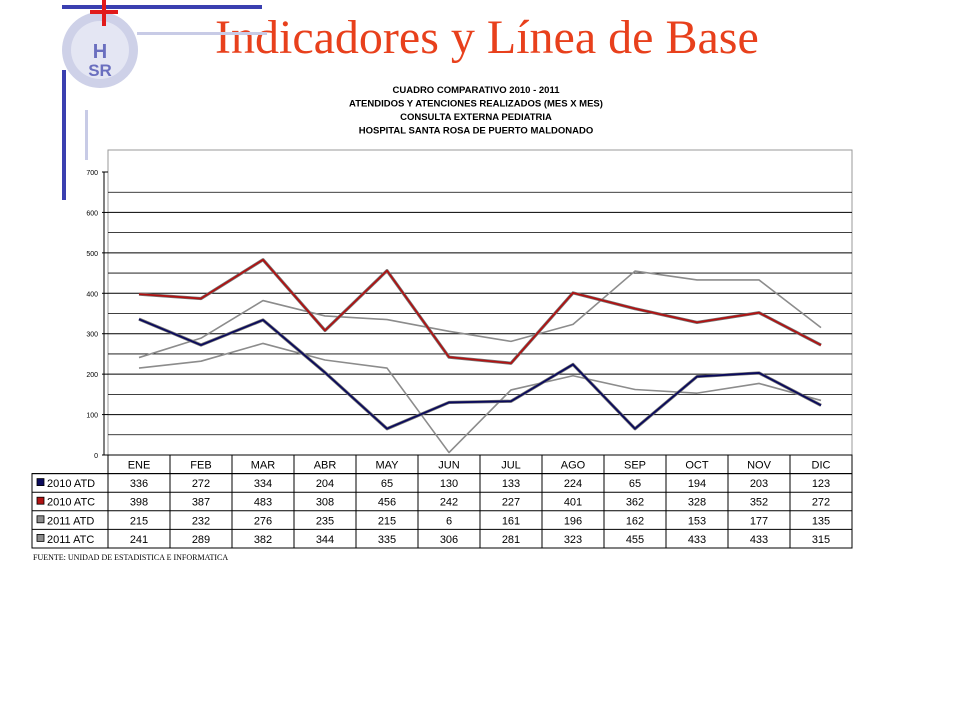  What do you see at coordinates (487, 37) in the screenshot?
I see `slide-title: Indicadores y Línea de Base` at bounding box center [487, 37].